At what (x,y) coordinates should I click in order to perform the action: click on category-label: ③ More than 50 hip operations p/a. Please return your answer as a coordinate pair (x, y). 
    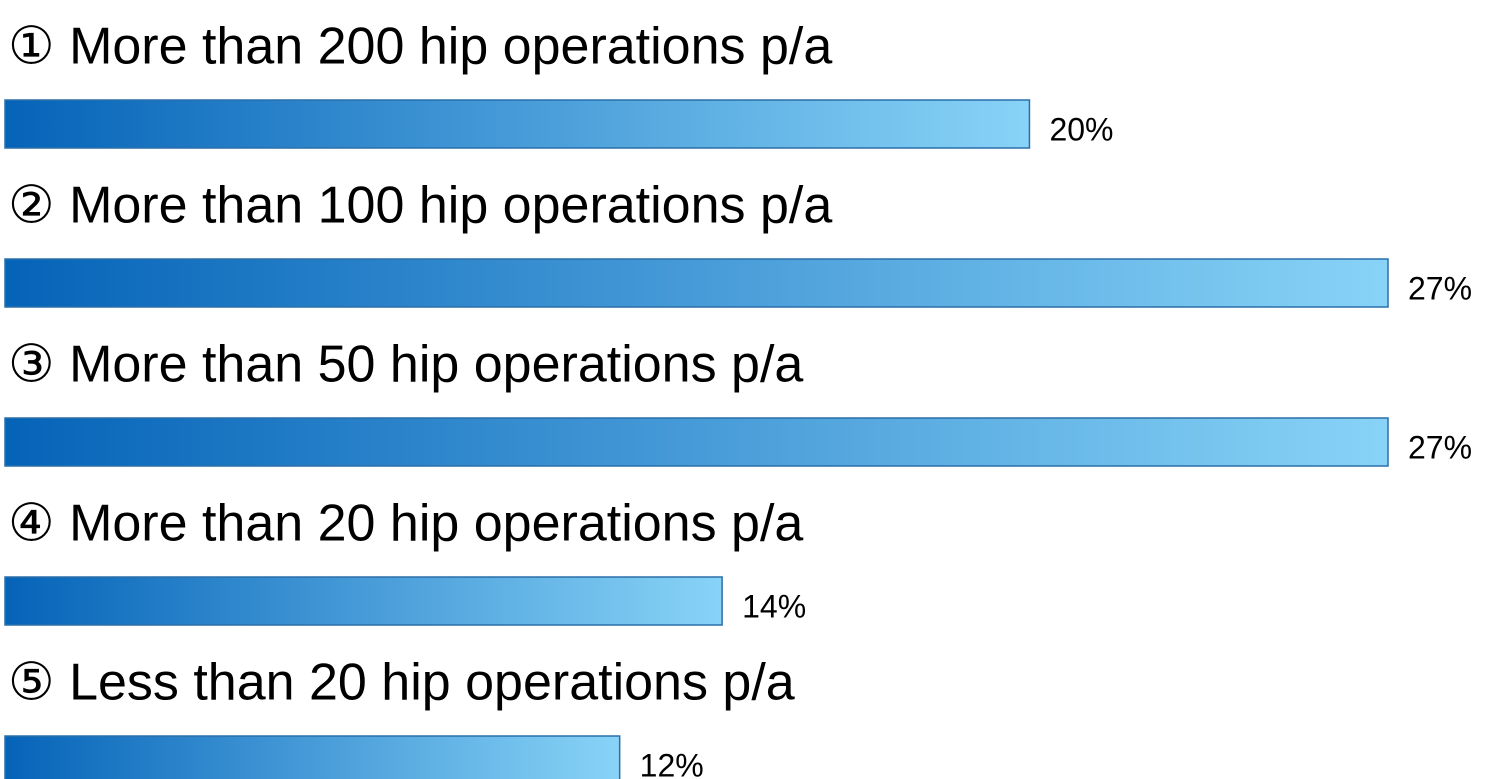
    Looking at the image, I should click on (405, 365).